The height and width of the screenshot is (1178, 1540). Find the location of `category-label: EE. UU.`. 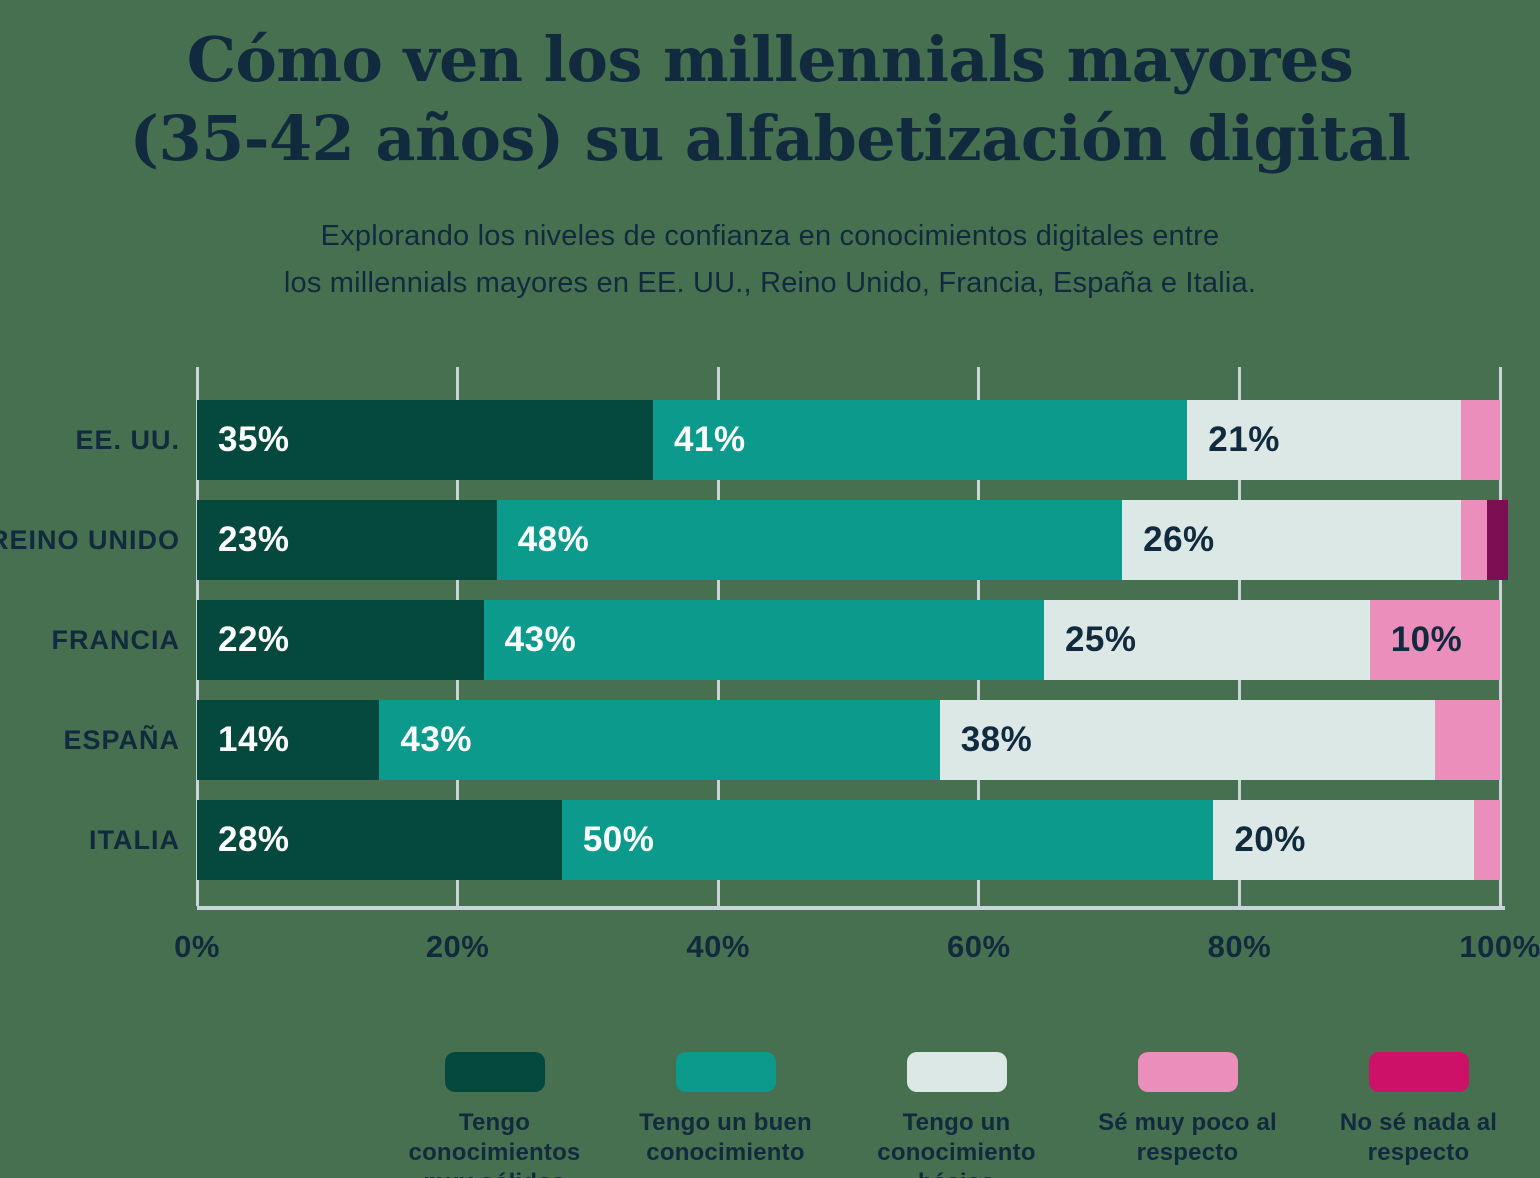

category-label: EE. UU. is located at coordinates (127, 439).